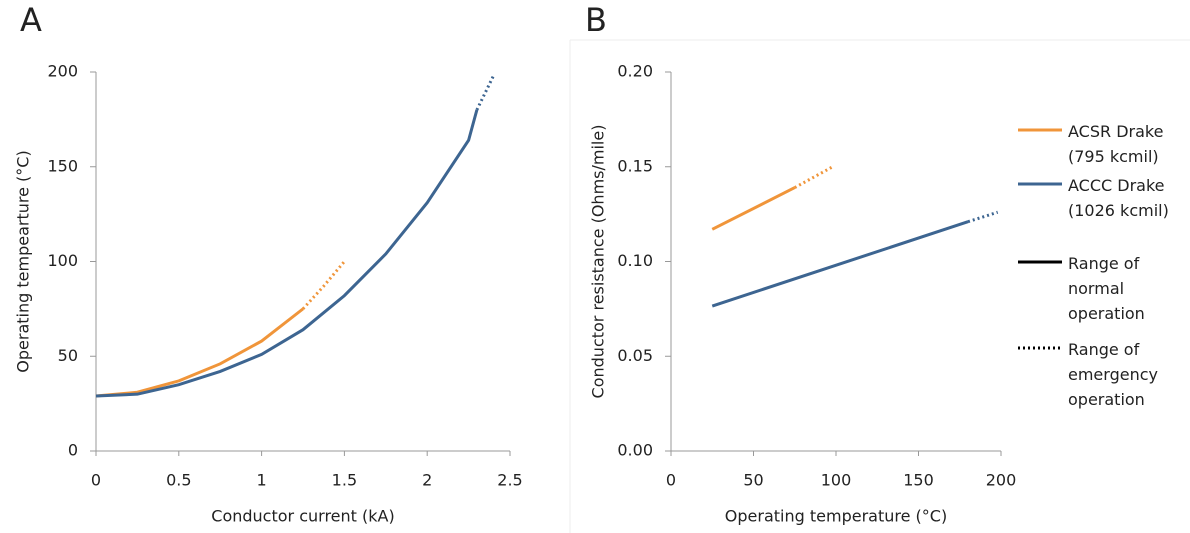 The width and height of the screenshot is (1190, 533). Describe the element at coordinates (509, 480) in the screenshot. I see `x-tick-label: 2.5` at that location.